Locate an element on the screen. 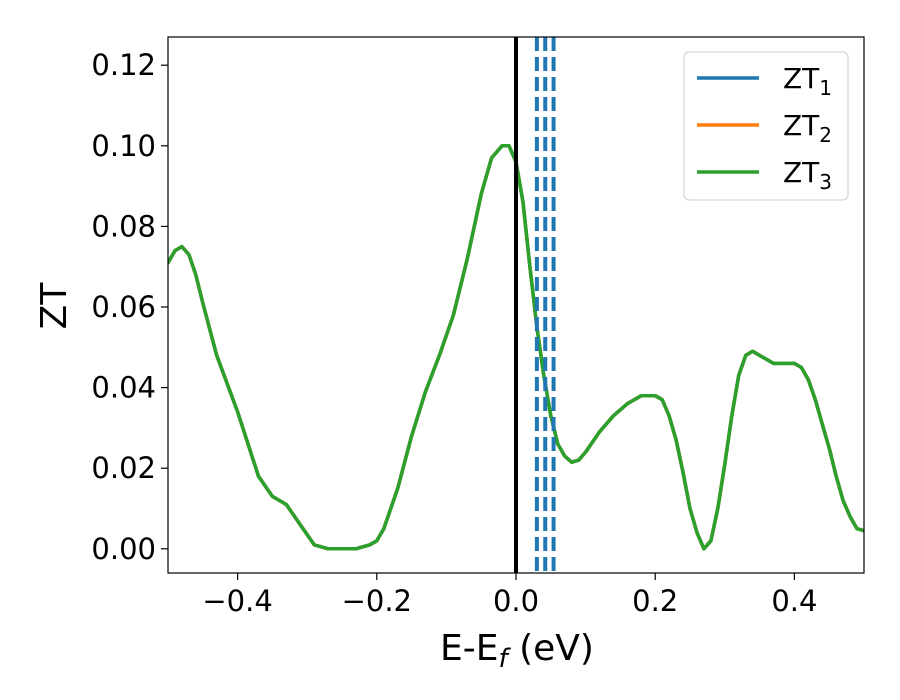 This screenshot has height=700, width=900. y-axis: 0.00 0.02 0.04 0.06 0.08 0.10 0.12 is located at coordinates (129, 307).